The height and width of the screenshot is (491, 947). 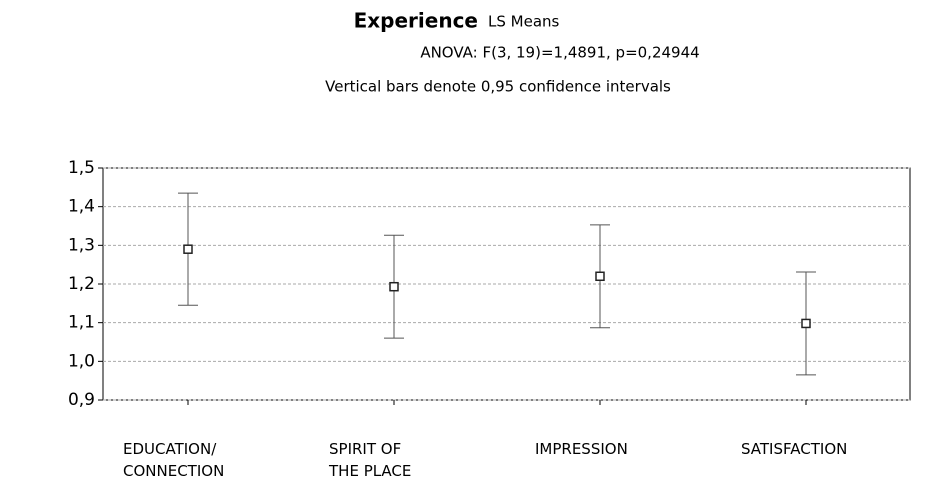 I want to click on y-tick-label: 1,1, so click(x=81, y=323).